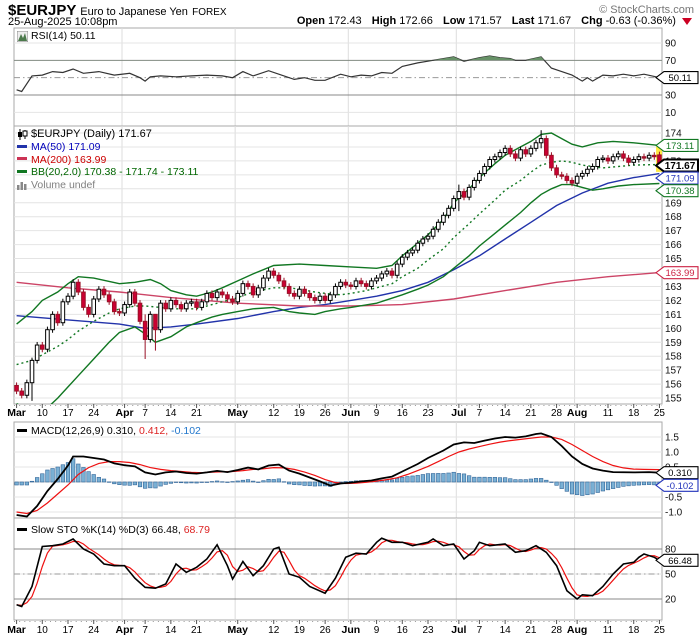 This screenshot has width=700, height=639. What do you see at coordinates (677, 273) in the screenshot?
I see `price-marker-box` at bounding box center [677, 273].